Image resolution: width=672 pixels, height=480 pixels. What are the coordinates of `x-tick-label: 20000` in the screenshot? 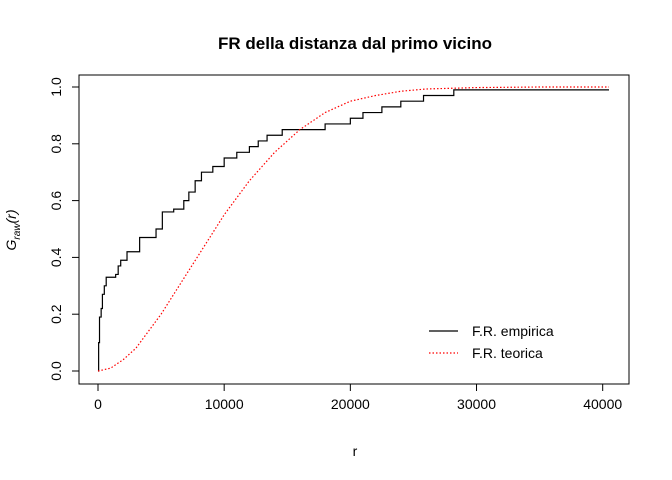 It's located at (350, 404).